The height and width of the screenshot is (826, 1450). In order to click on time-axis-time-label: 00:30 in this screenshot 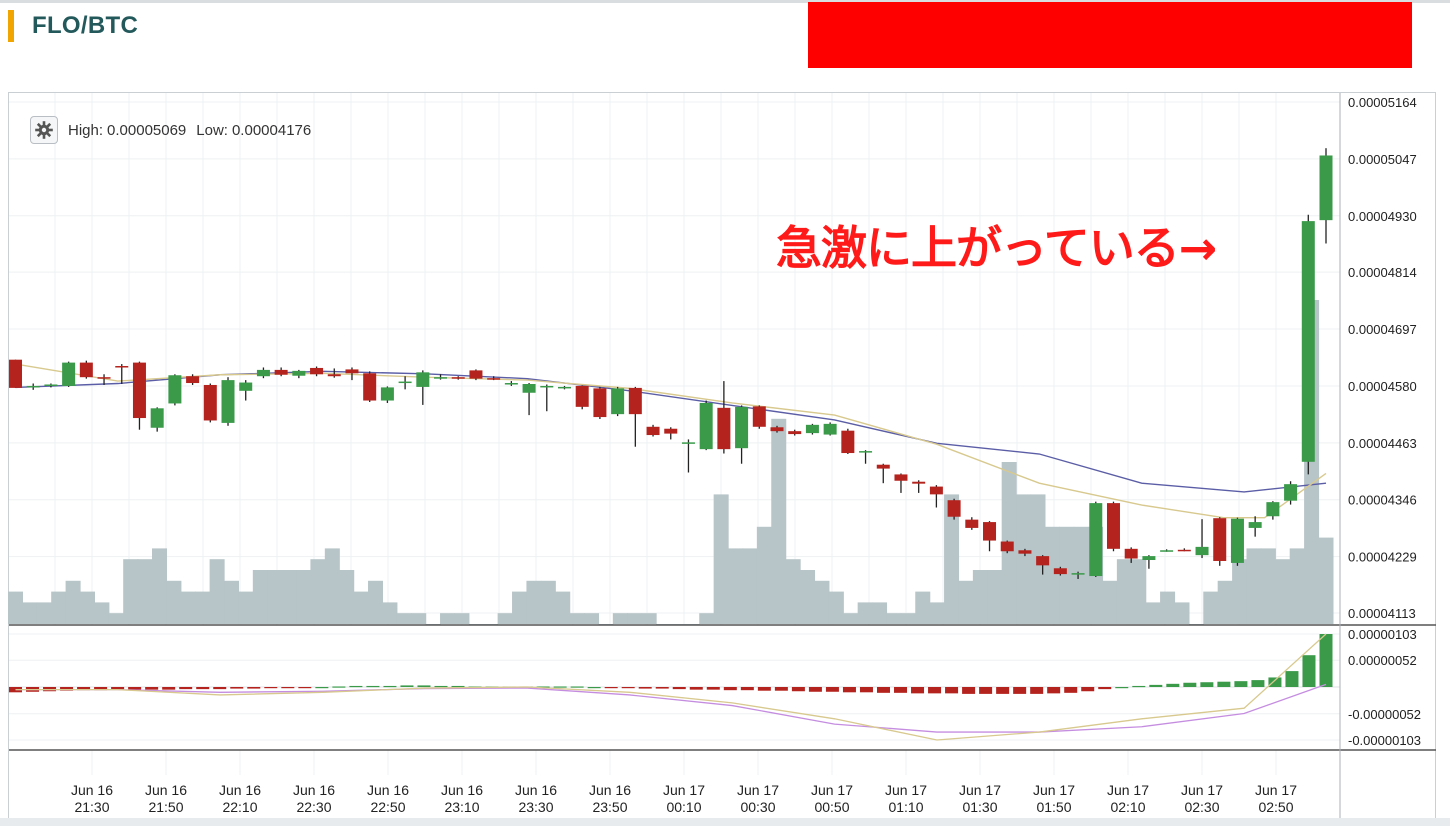, I will do `click(757, 807)`.